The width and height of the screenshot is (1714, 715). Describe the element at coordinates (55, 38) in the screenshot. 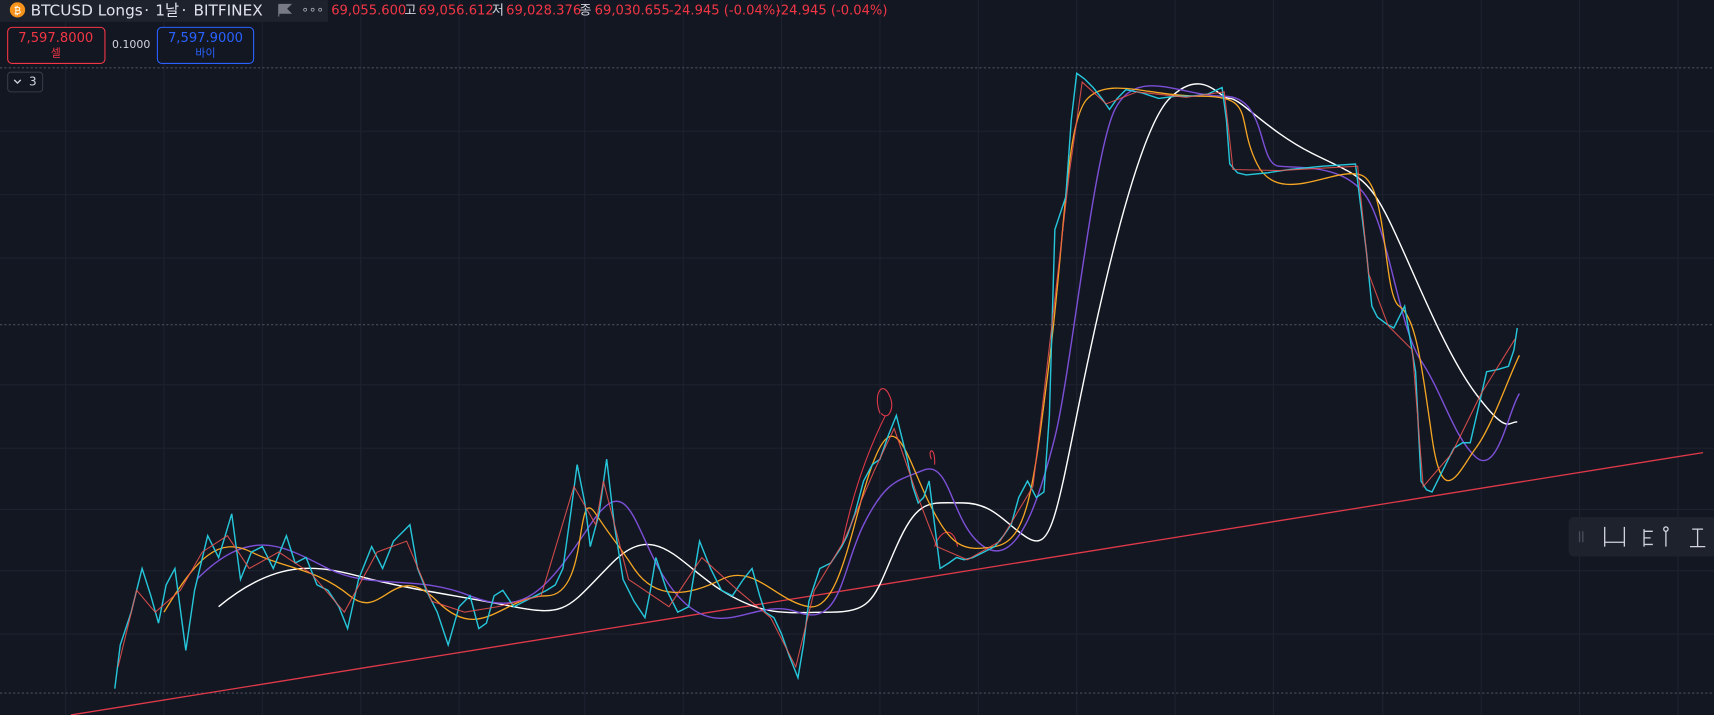

I see `sell-price: 7,597.8000` at that location.